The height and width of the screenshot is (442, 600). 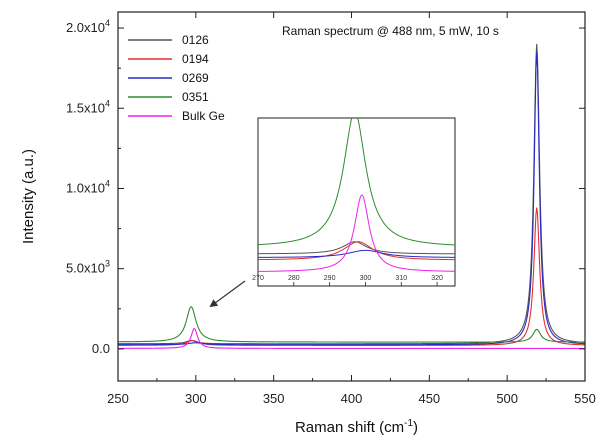 What do you see at coordinates (88, 26) in the screenshot?
I see `y-tick-label: 2.0x10⁴` at bounding box center [88, 26].